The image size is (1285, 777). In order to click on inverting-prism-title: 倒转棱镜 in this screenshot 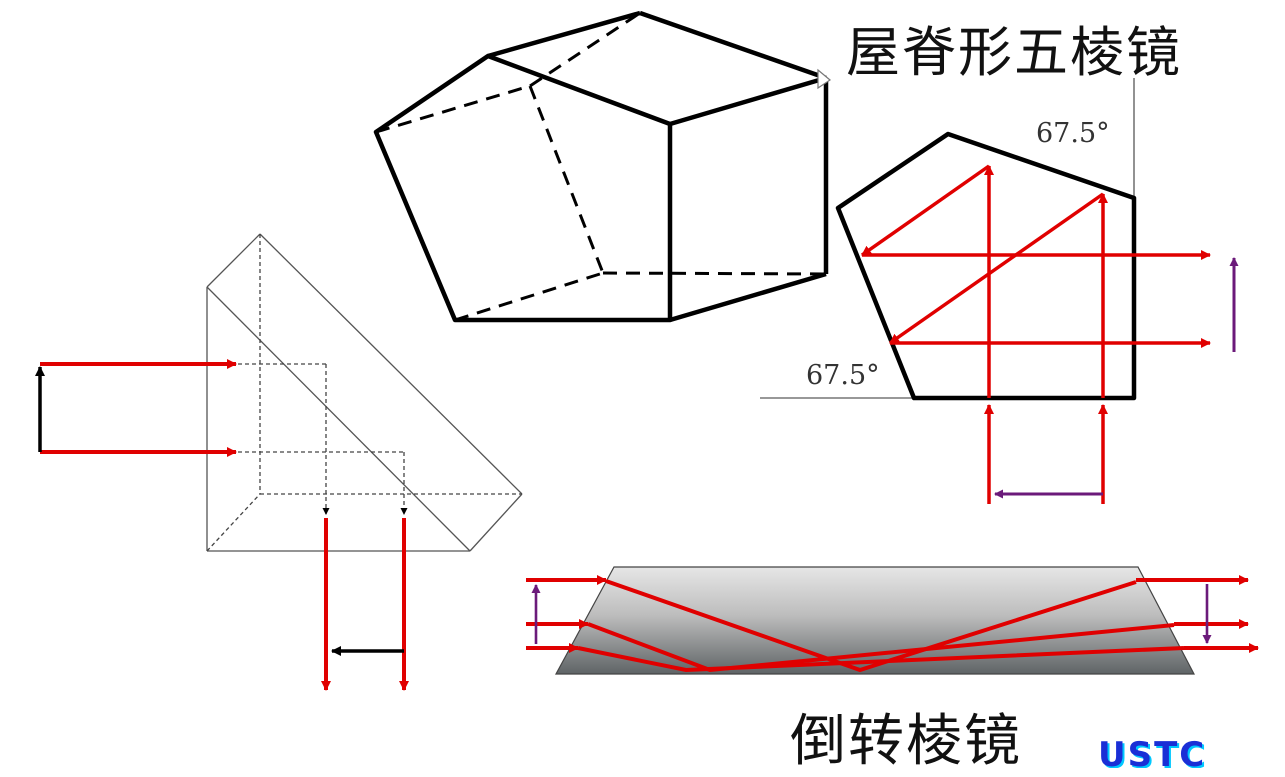, I will do `click(906, 741)`.